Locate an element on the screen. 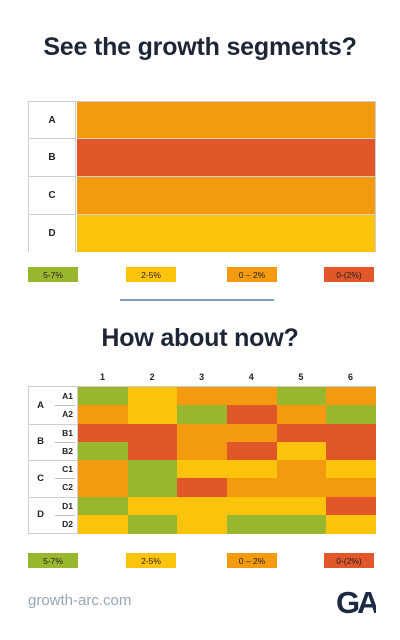  column-header: 6 is located at coordinates (350, 377).